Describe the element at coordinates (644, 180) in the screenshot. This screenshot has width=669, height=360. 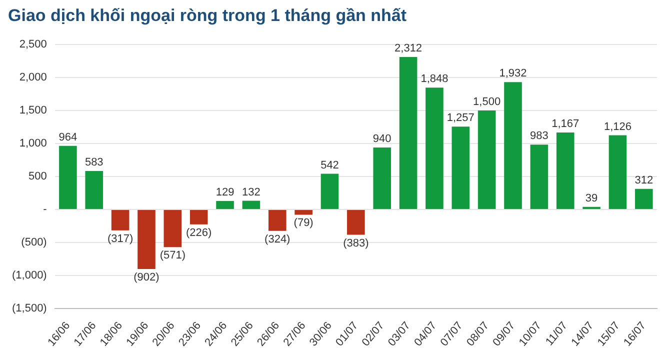
I see `data-label: 312` at that location.